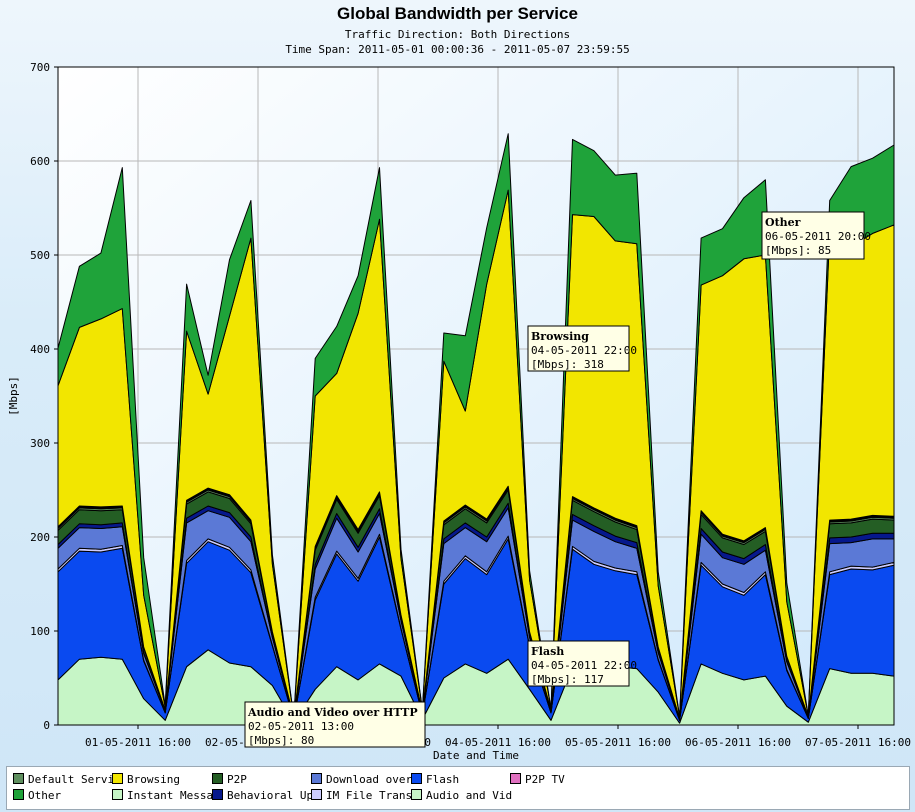  Describe the element at coordinates (301, 726) in the screenshot. I see `tooltip-time: 02-05-2011 13:00` at that location.